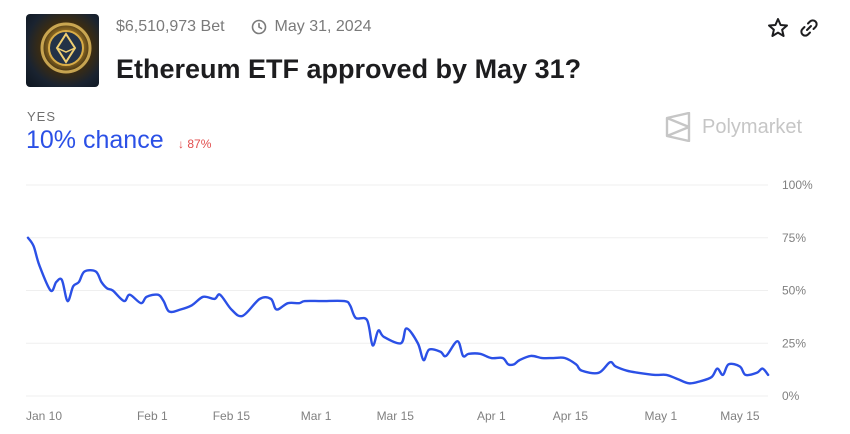 Image resolution: width=850 pixels, height=434 pixels. What do you see at coordinates (791, 396) in the screenshot?
I see `y-tick-label: 0%` at bounding box center [791, 396].